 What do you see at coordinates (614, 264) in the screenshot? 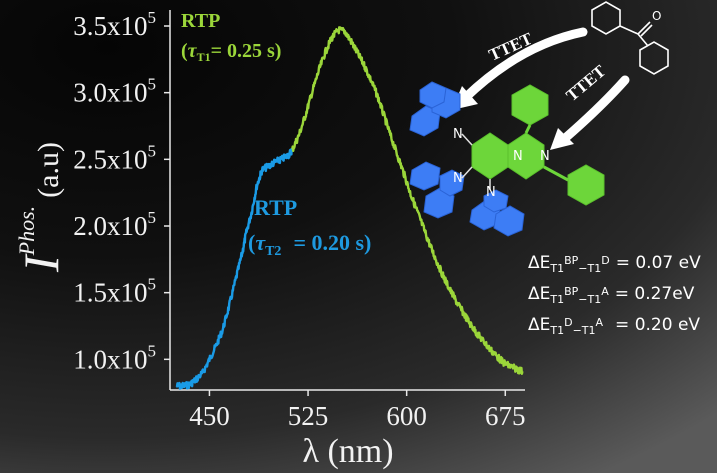
I see `energy-eq-1: ΔET1BP−T1D = 0.07 eV` at bounding box center [614, 264].